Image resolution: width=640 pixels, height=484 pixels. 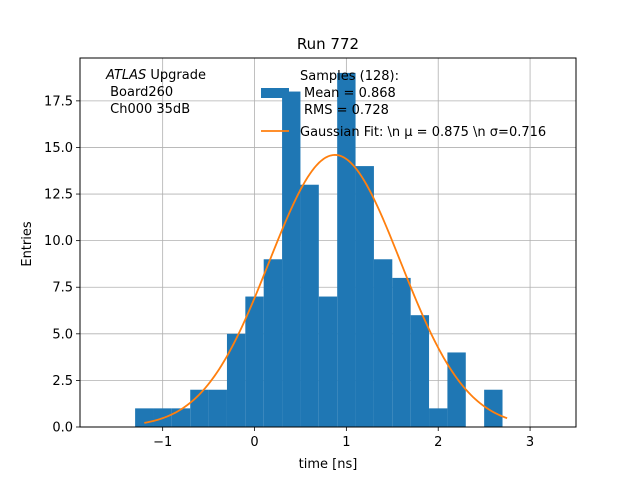 I want to click on y-tick-label: 5.0, so click(x=62, y=334).